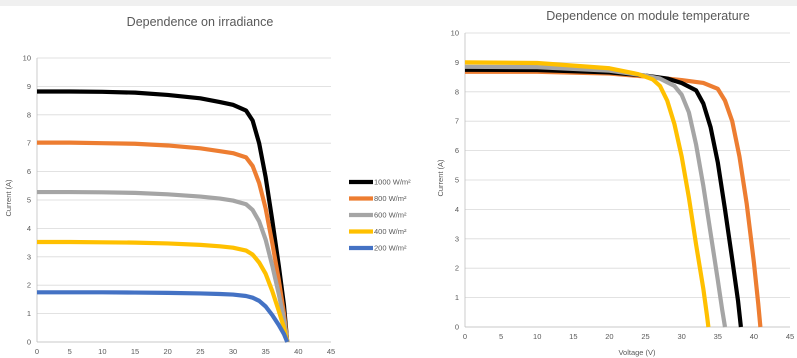 This screenshot has height=358, width=797. Describe the element at coordinates (398, 3) in the screenshot. I see `top-strip` at that location.